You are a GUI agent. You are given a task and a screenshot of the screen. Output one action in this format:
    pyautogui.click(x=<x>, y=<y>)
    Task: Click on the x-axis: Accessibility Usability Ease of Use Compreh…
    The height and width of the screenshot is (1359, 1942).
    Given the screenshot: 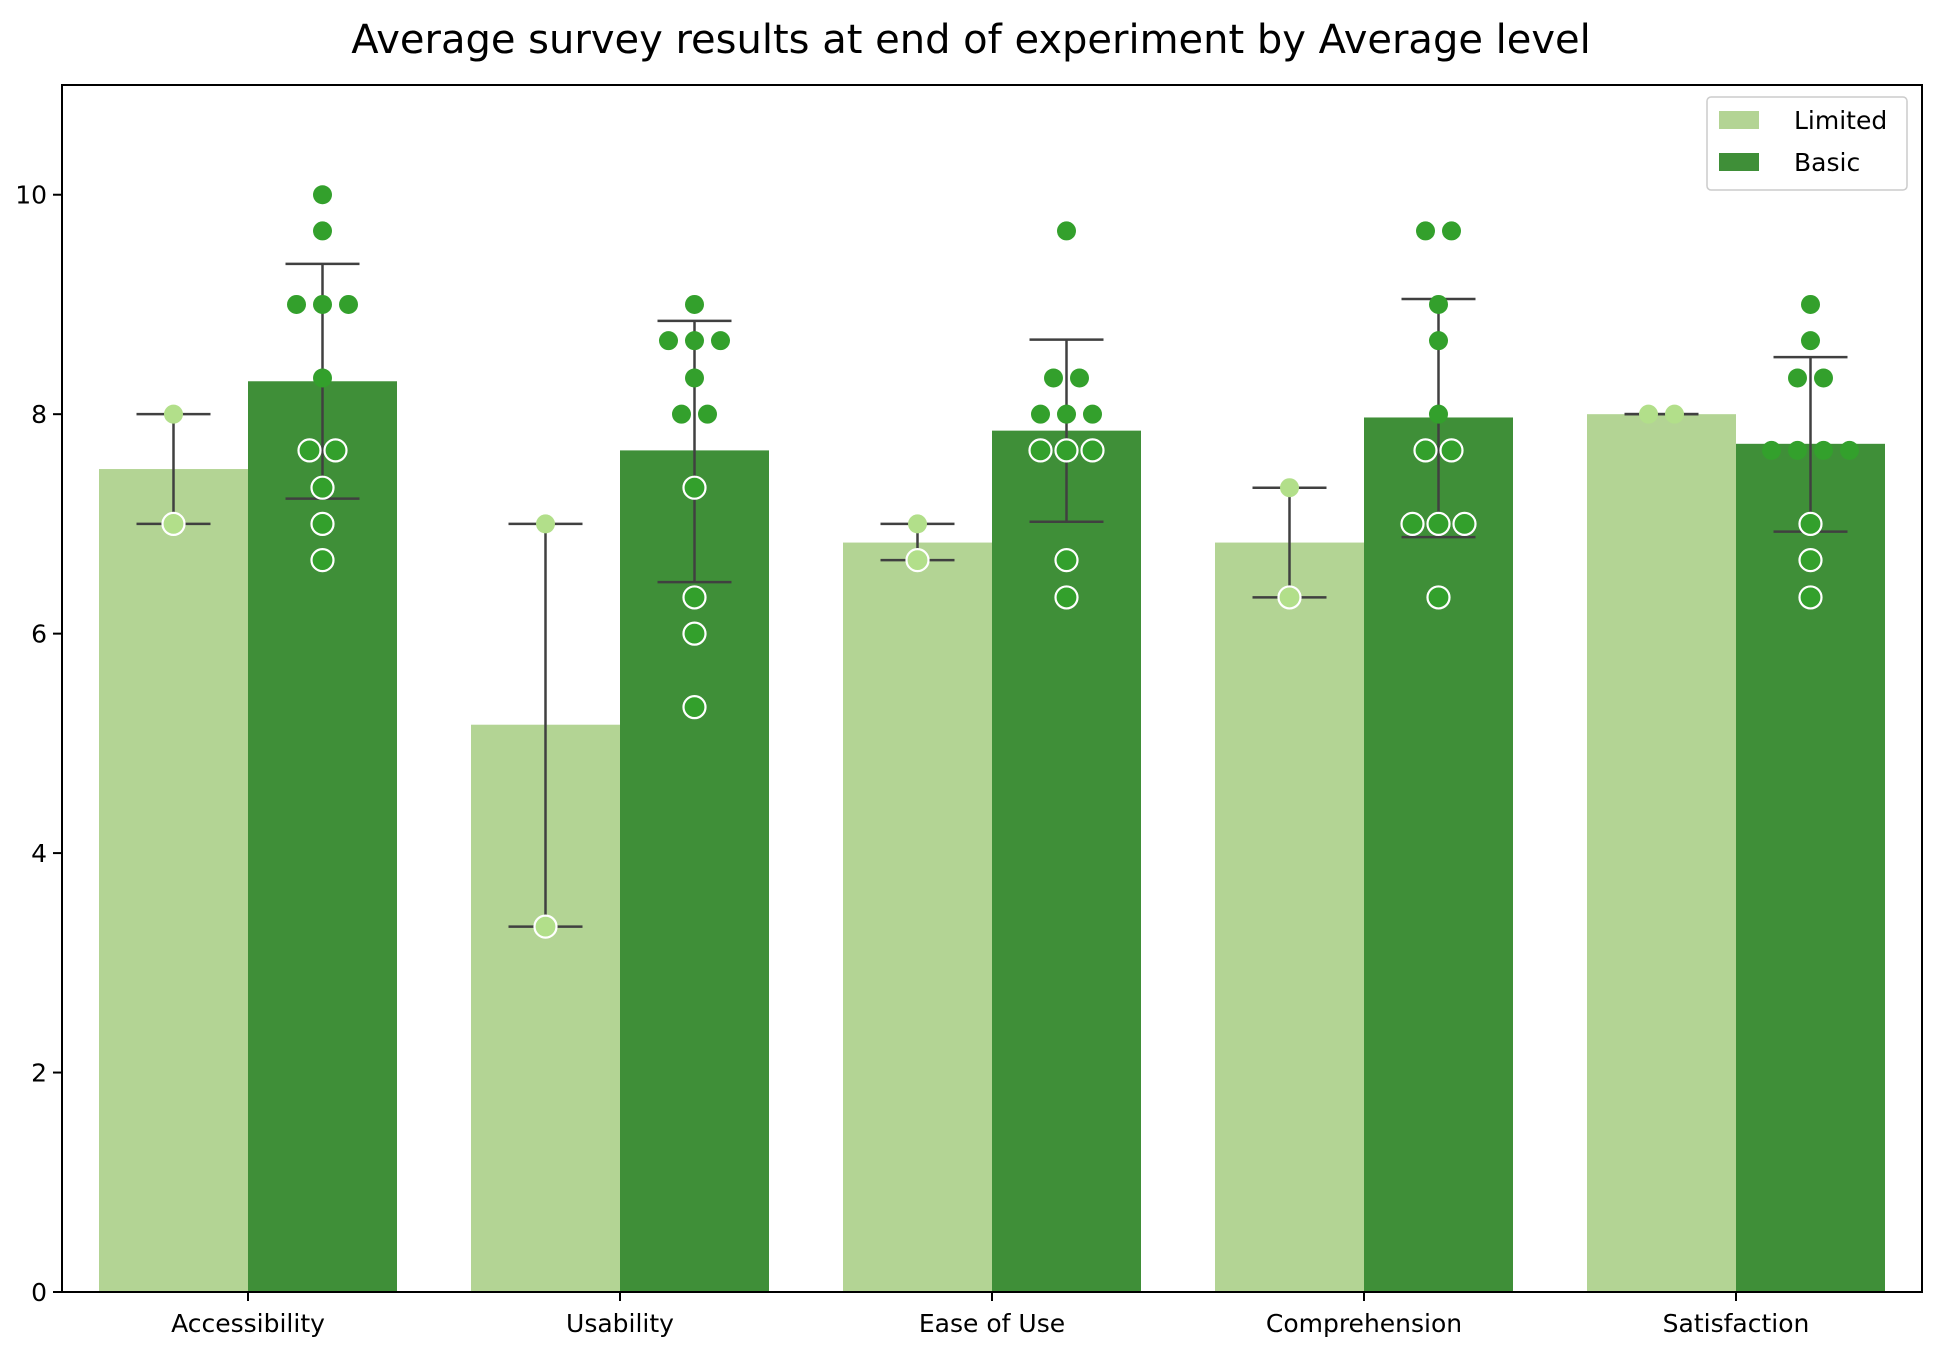 What is the action you would take?
    pyautogui.click(x=990, y=1315)
    